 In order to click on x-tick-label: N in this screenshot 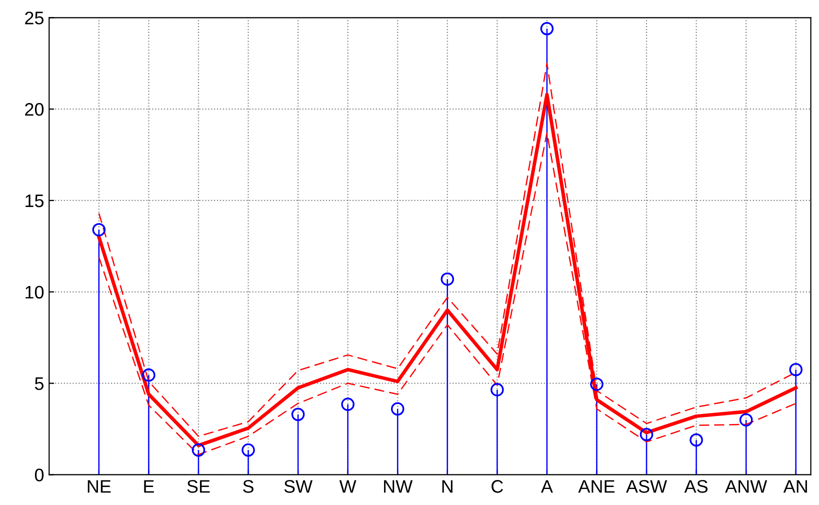, I will do `click(447, 486)`.